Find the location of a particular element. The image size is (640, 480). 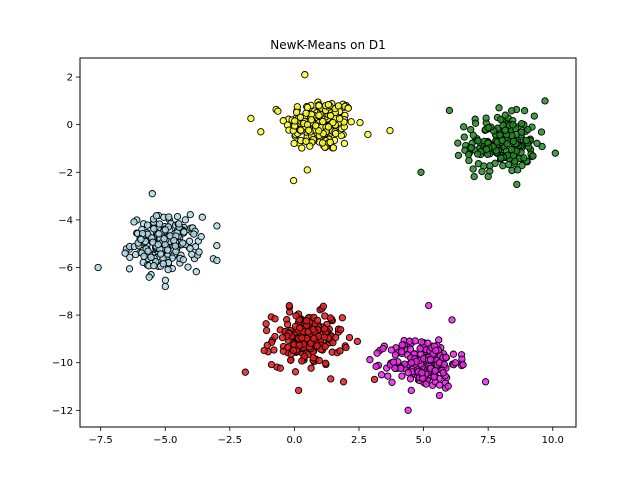

y-tick-label: −2 is located at coordinates (65, 173).